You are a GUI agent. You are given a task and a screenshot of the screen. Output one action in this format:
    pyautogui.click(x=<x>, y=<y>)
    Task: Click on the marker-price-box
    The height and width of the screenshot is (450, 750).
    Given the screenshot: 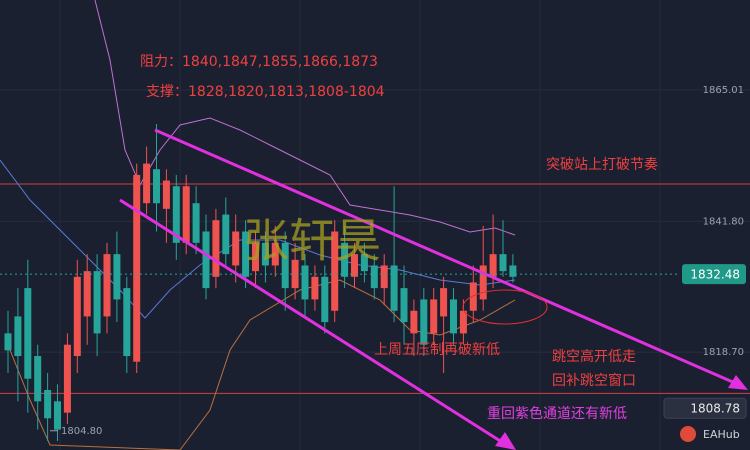 What is the action you would take?
    pyautogui.click(x=705, y=408)
    